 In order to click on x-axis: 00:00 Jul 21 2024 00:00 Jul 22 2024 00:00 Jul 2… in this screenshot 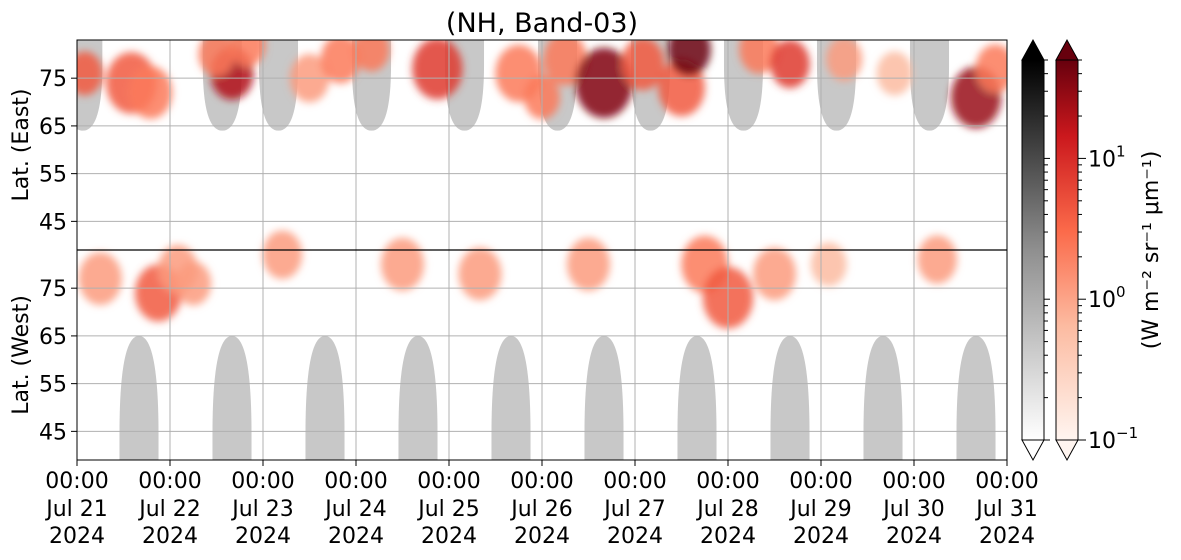, I will do `click(541, 504)`.